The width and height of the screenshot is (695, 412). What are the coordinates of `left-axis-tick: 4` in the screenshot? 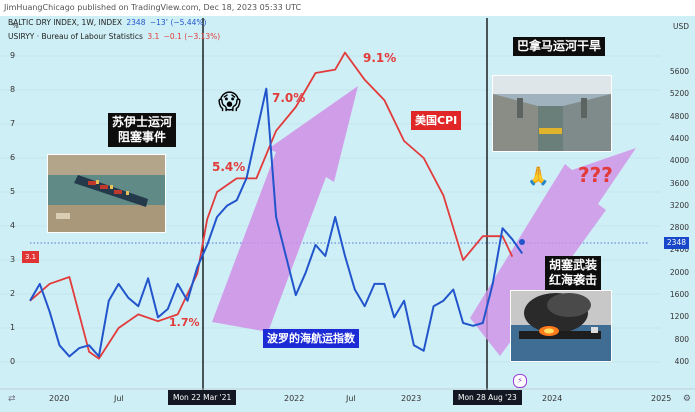 It's located at (13, 225).